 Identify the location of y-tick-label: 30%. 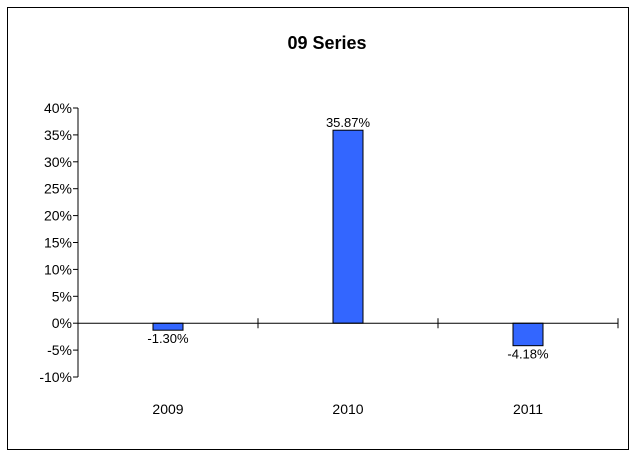
(58, 162).